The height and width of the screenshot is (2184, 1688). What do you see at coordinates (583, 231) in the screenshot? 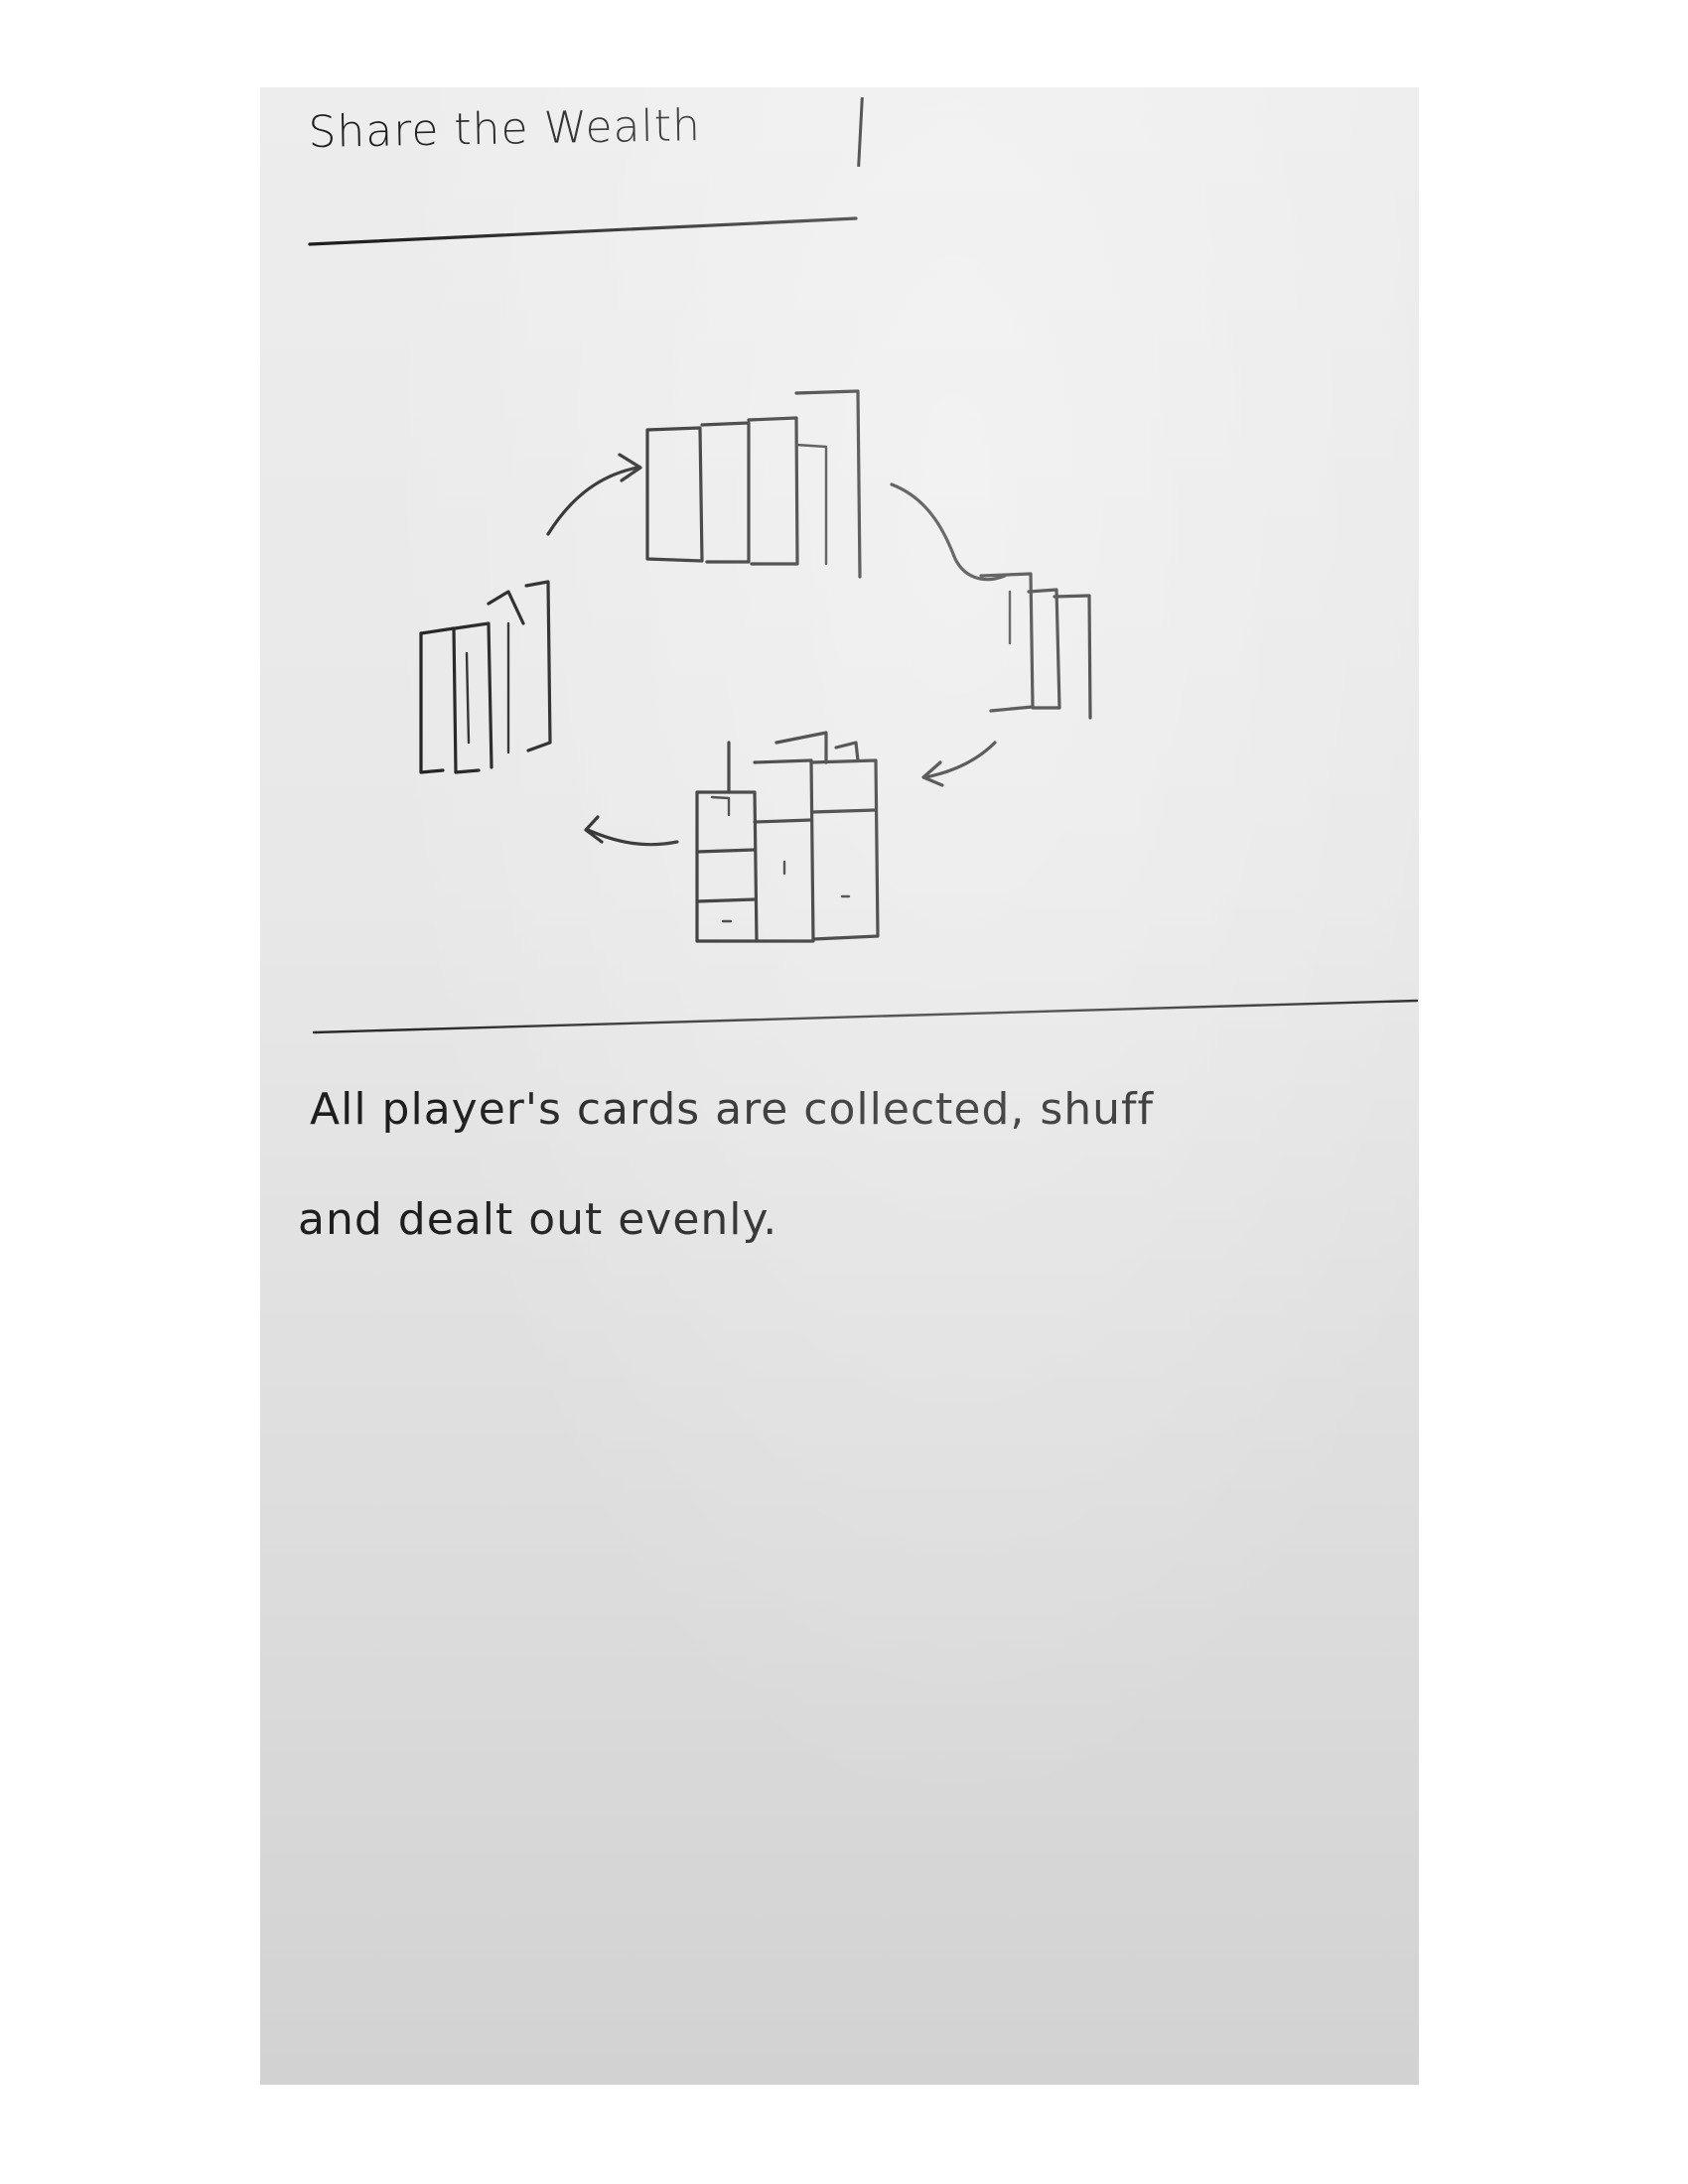
I see `title-underline` at bounding box center [583, 231].